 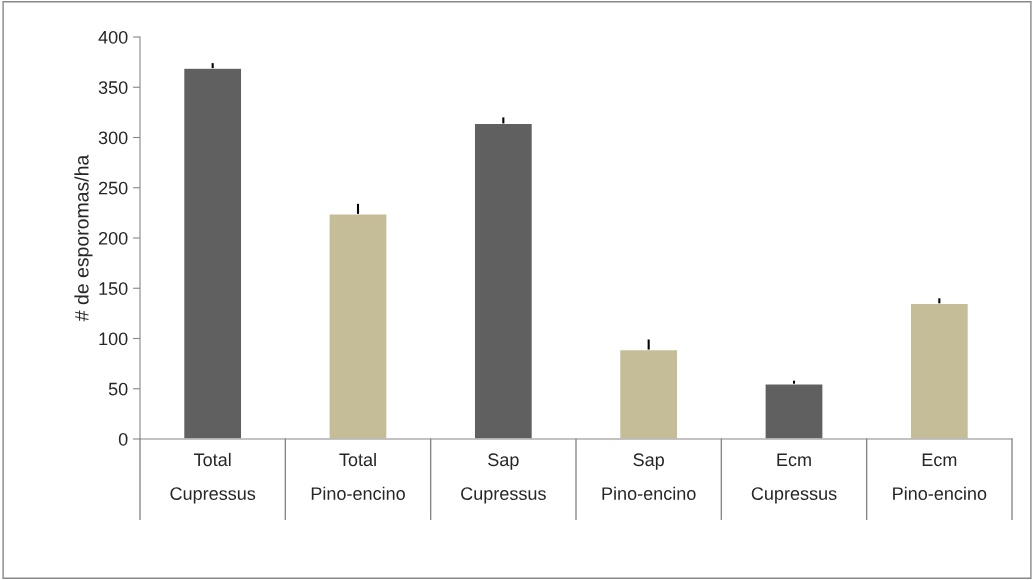 I want to click on y-tick-label: 150, so click(x=113, y=288).